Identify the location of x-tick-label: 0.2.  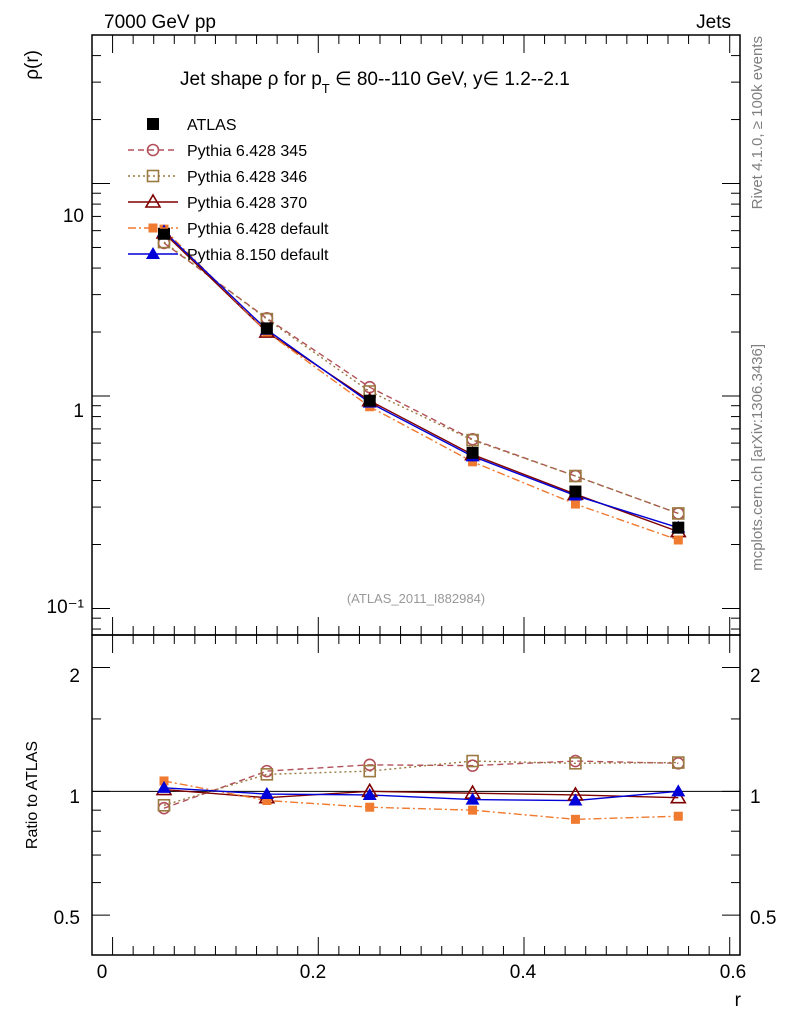
(313, 972).